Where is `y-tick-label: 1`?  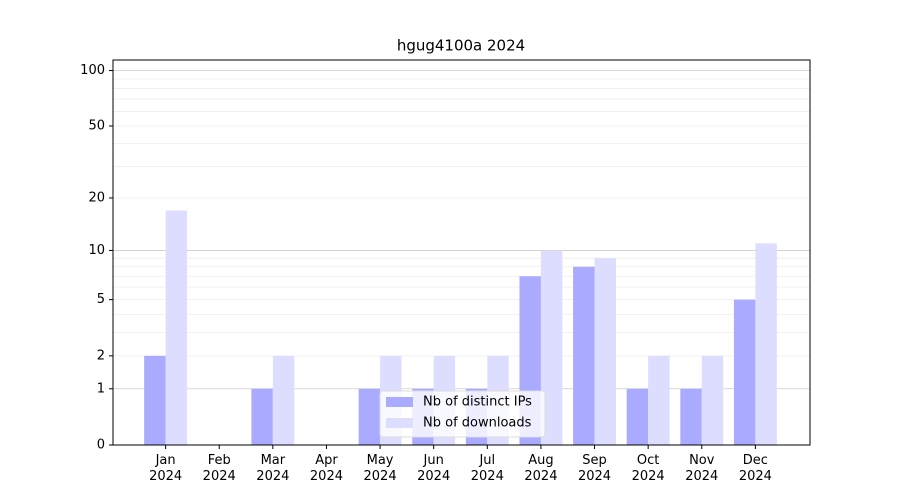 y-tick-label: 1 is located at coordinates (101, 388).